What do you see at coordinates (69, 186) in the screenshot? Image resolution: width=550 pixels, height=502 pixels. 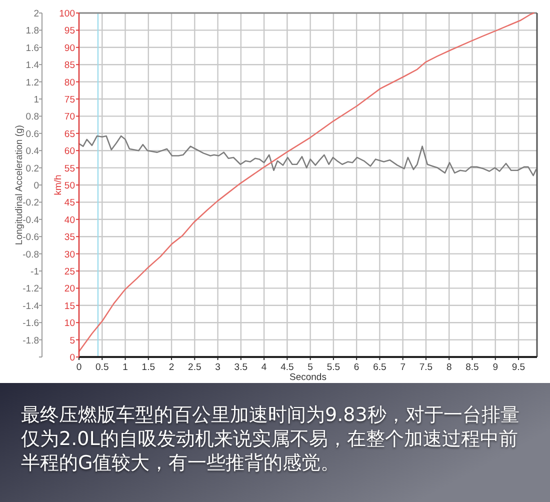 I see `y2-tick-label: 50` at bounding box center [69, 186].